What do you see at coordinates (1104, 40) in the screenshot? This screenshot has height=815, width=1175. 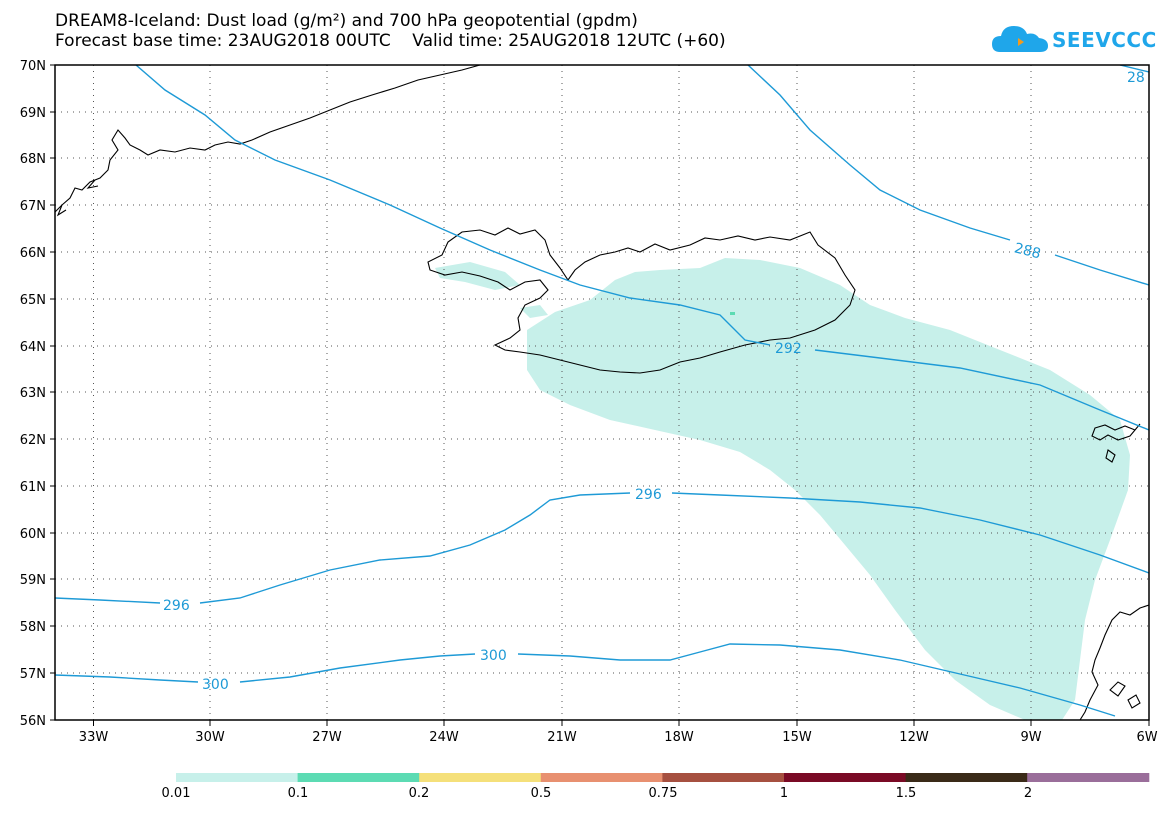 I see `logo-text: SEEVCCC` at bounding box center [1104, 40].